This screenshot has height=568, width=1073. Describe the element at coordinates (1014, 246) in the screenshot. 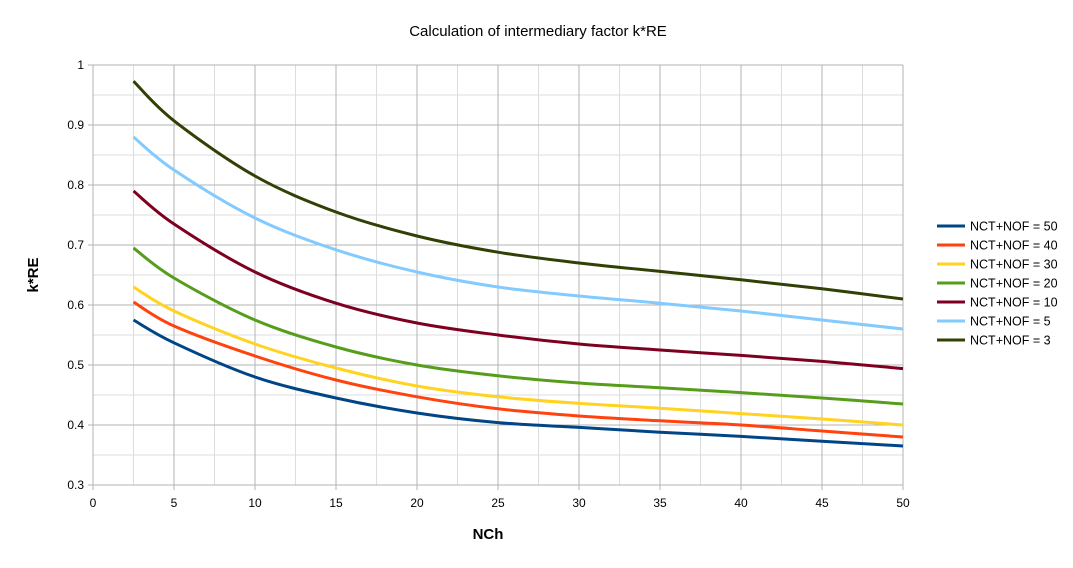

I see `legend-label: NCT+NOF = 40` at that location.